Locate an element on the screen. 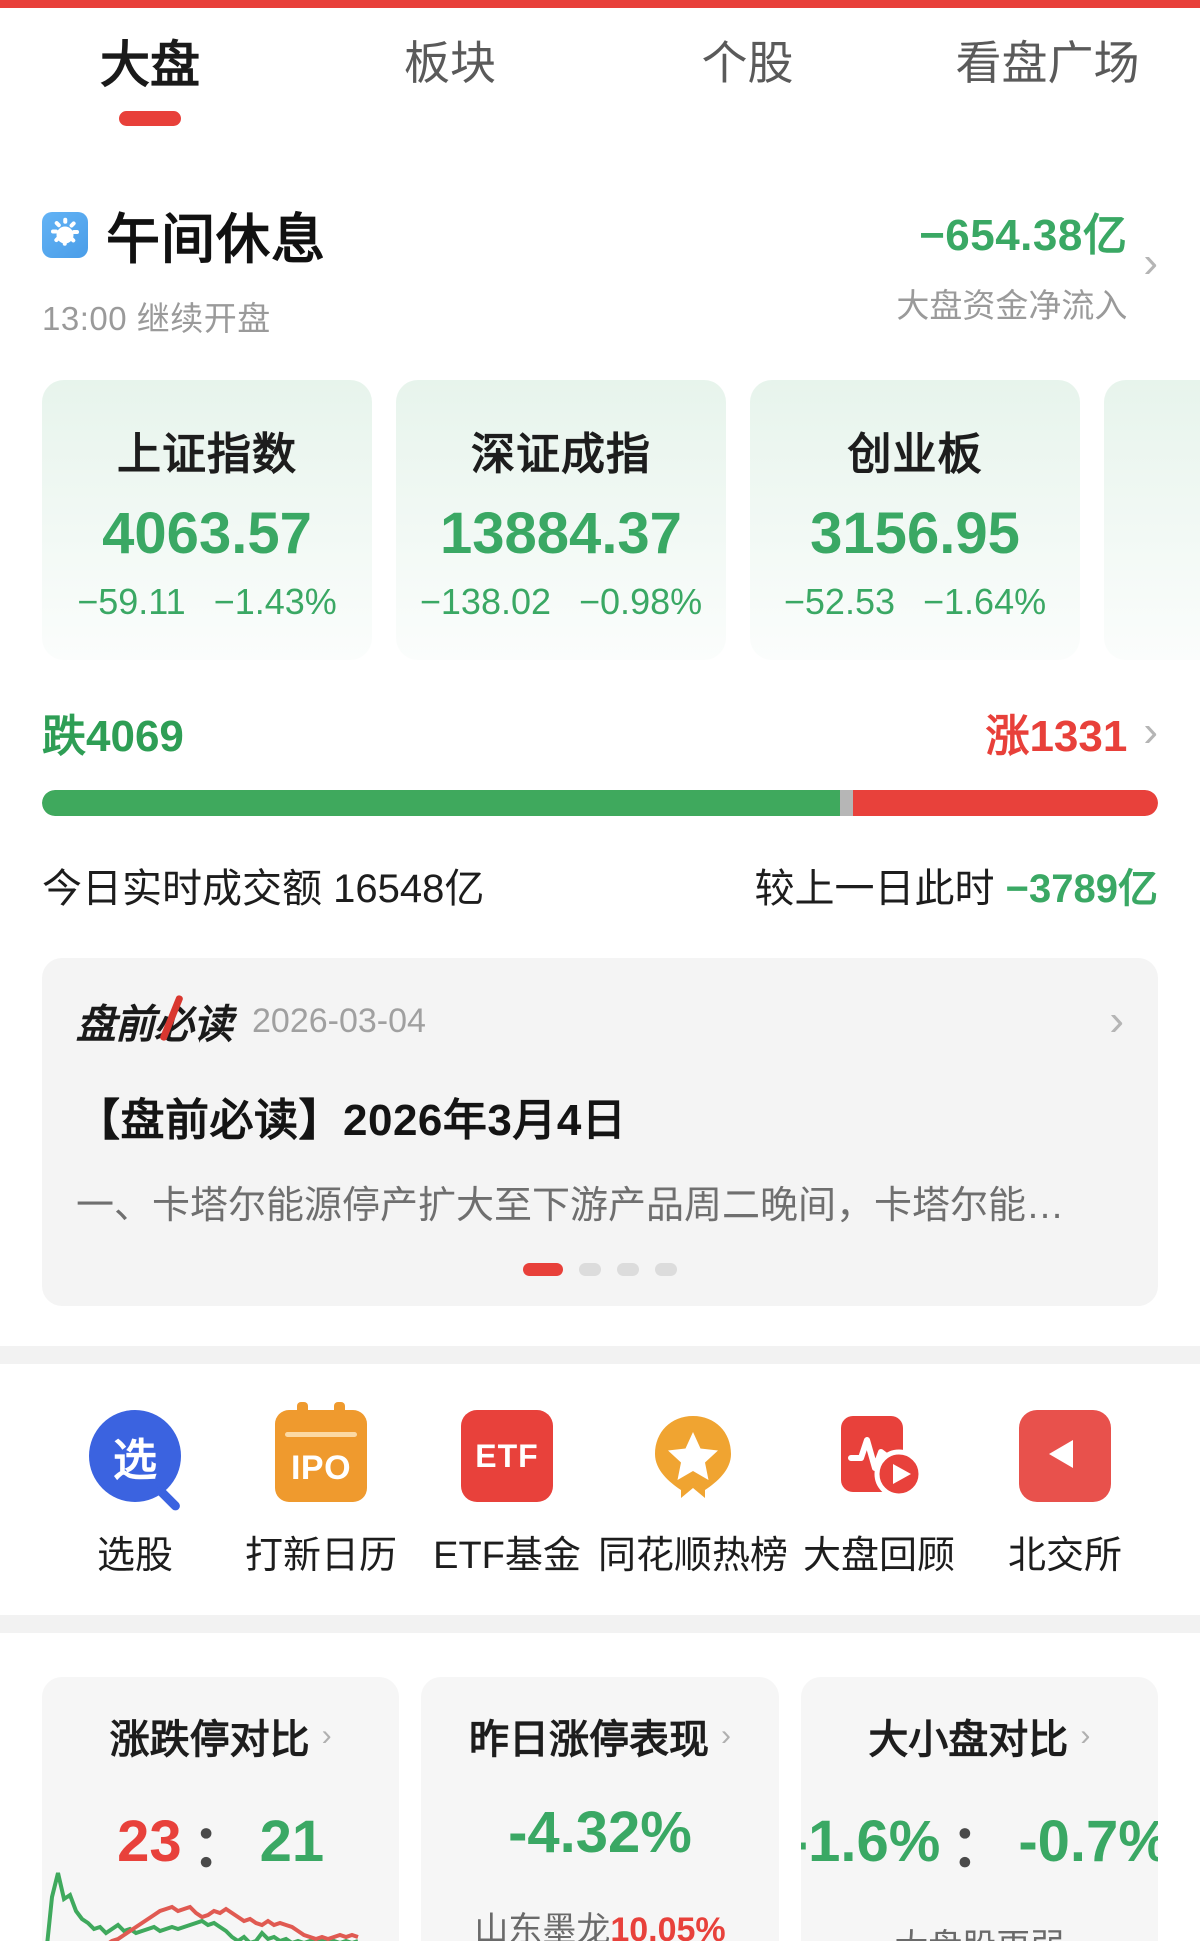  small-cap-change: -0.7% is located at coordinates (1088, 1841).